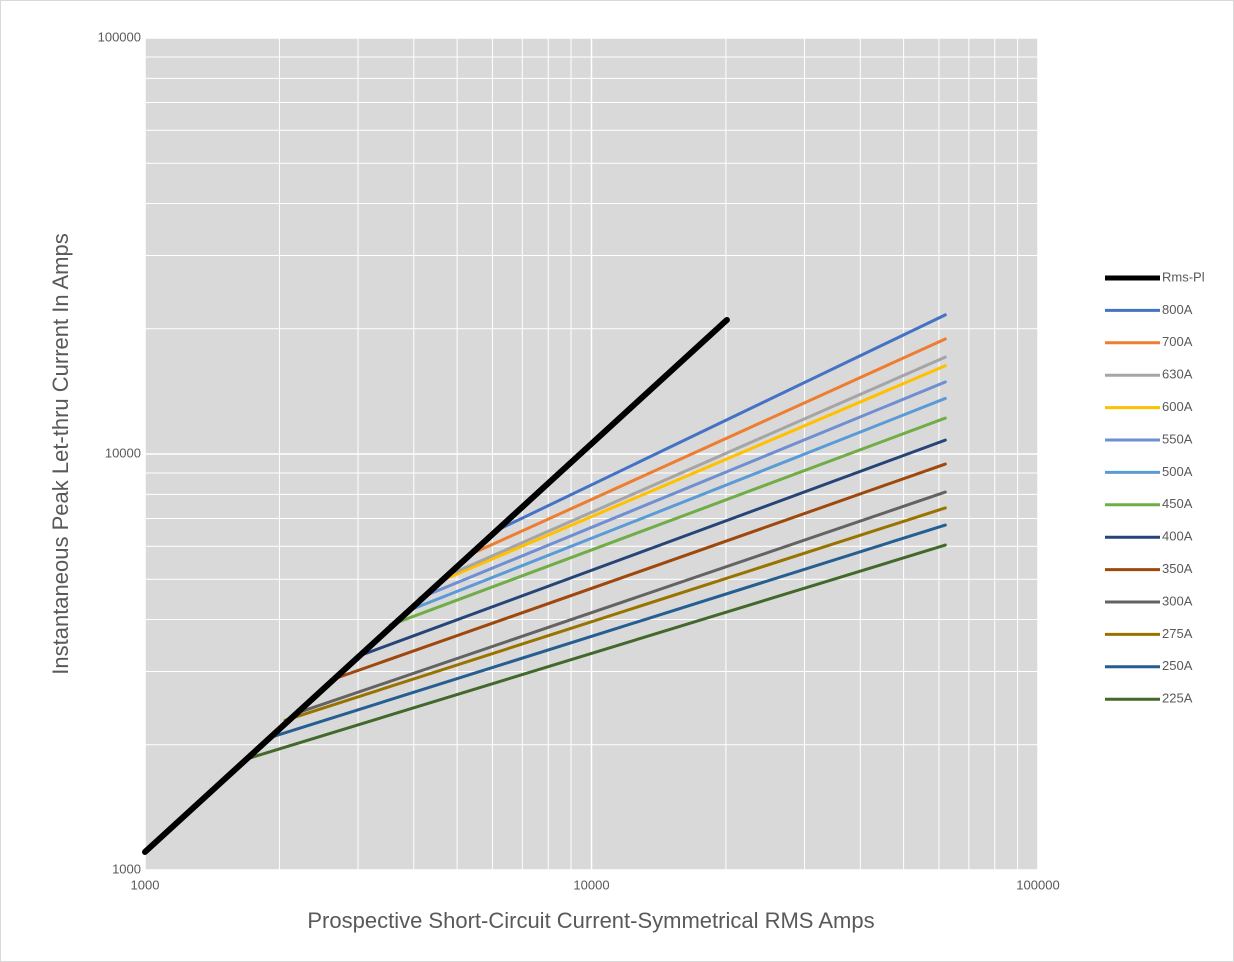 The width and height of the screenshot is (1234, 962). I want to click on legend-label: 550A, so click(1177, 438).